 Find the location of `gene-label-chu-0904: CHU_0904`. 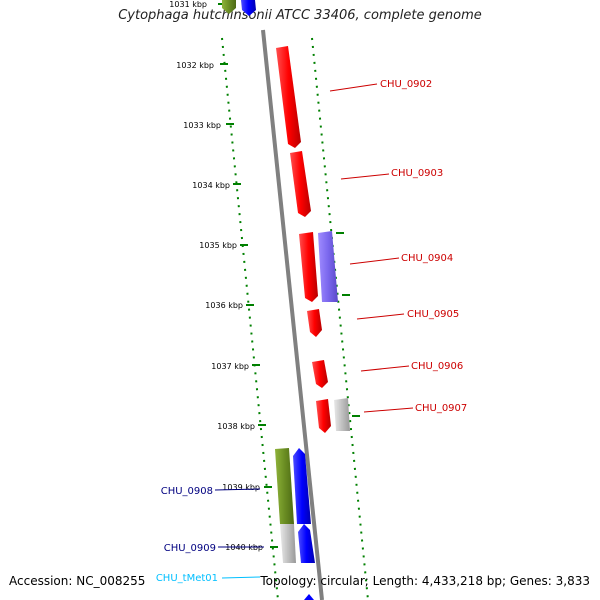

gene-label-chu-0904: CHU_0904 is located at coordinates (427, 258).